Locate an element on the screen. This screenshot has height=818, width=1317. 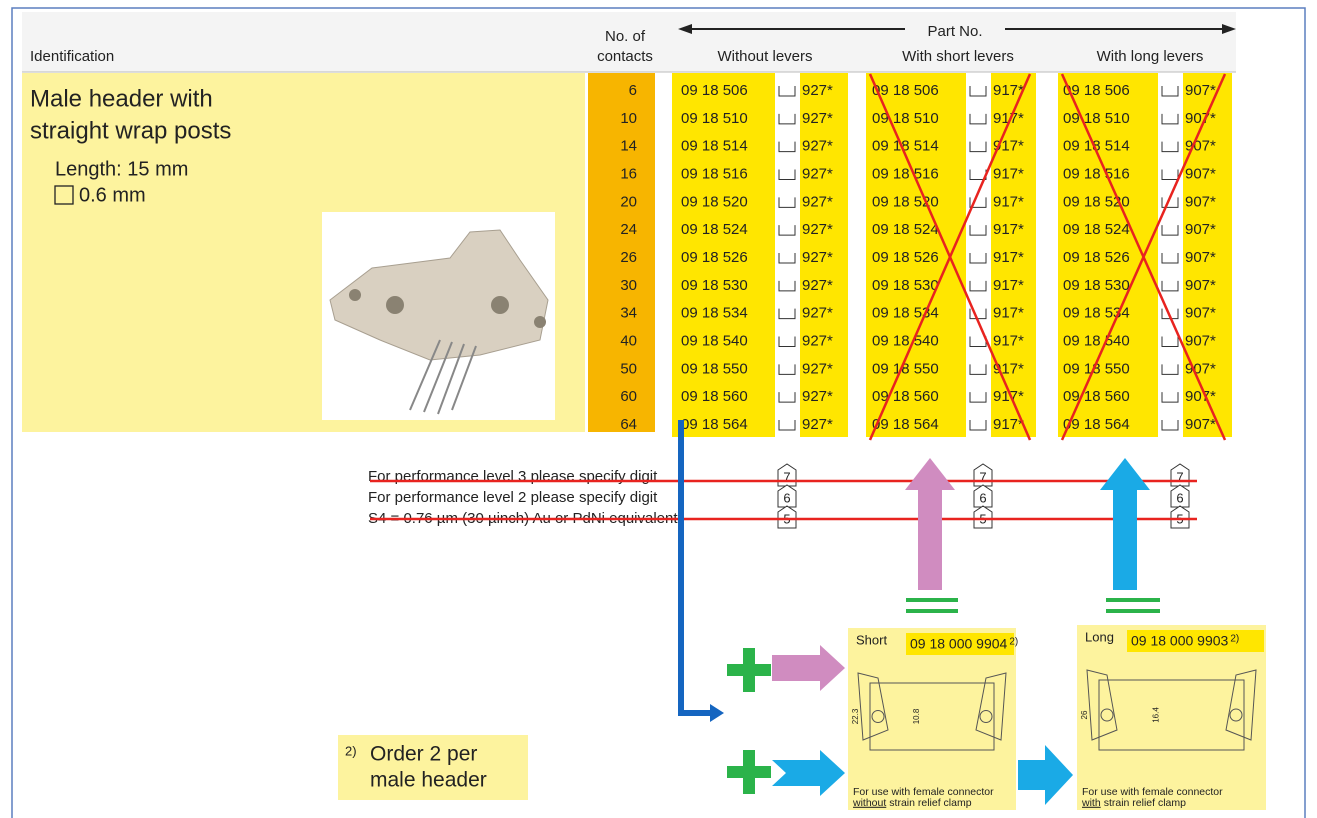
accessory-part: 09 18 000 9904 is located at coordinates (959, 644).